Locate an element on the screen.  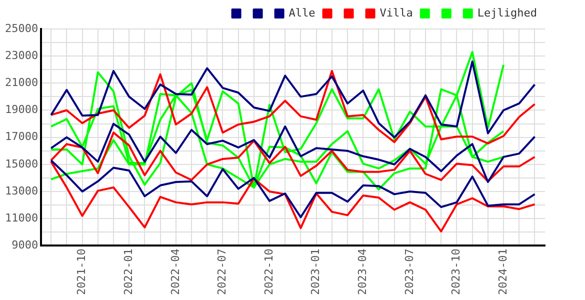
x-tick-label: 2023-10 is located at coordinates (456, 271).